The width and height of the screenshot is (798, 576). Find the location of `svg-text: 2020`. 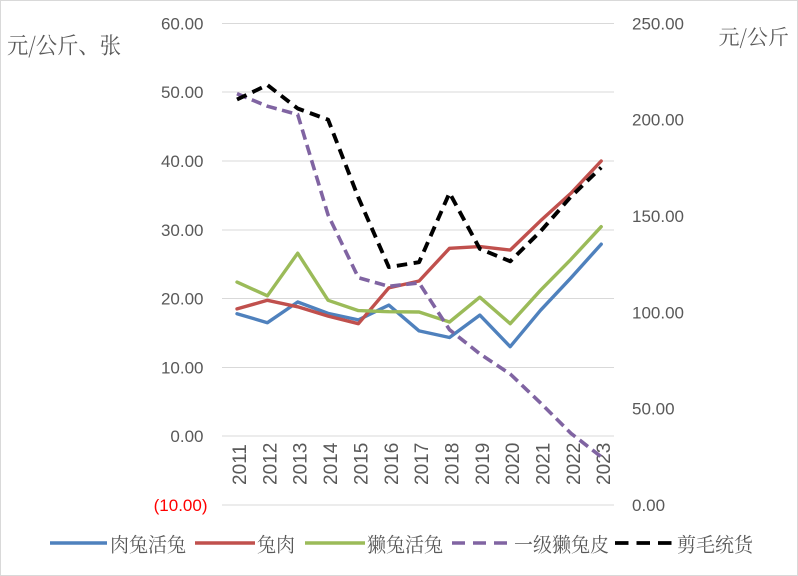

svg-text: 2020 is located at coordinates (513, 464).